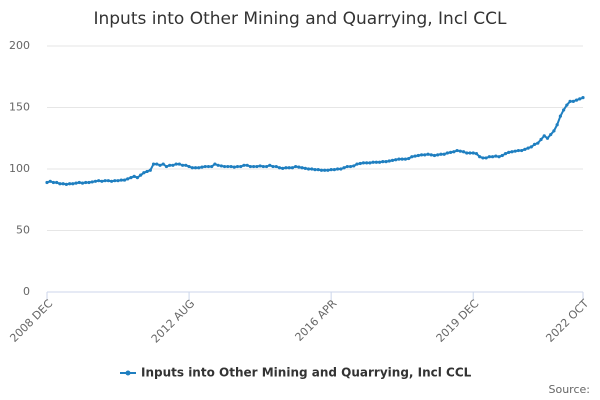 Image resolution: width=600 pixels, height=400 pixels. I want to click on y-tick-label: 100, so click(19, 168).